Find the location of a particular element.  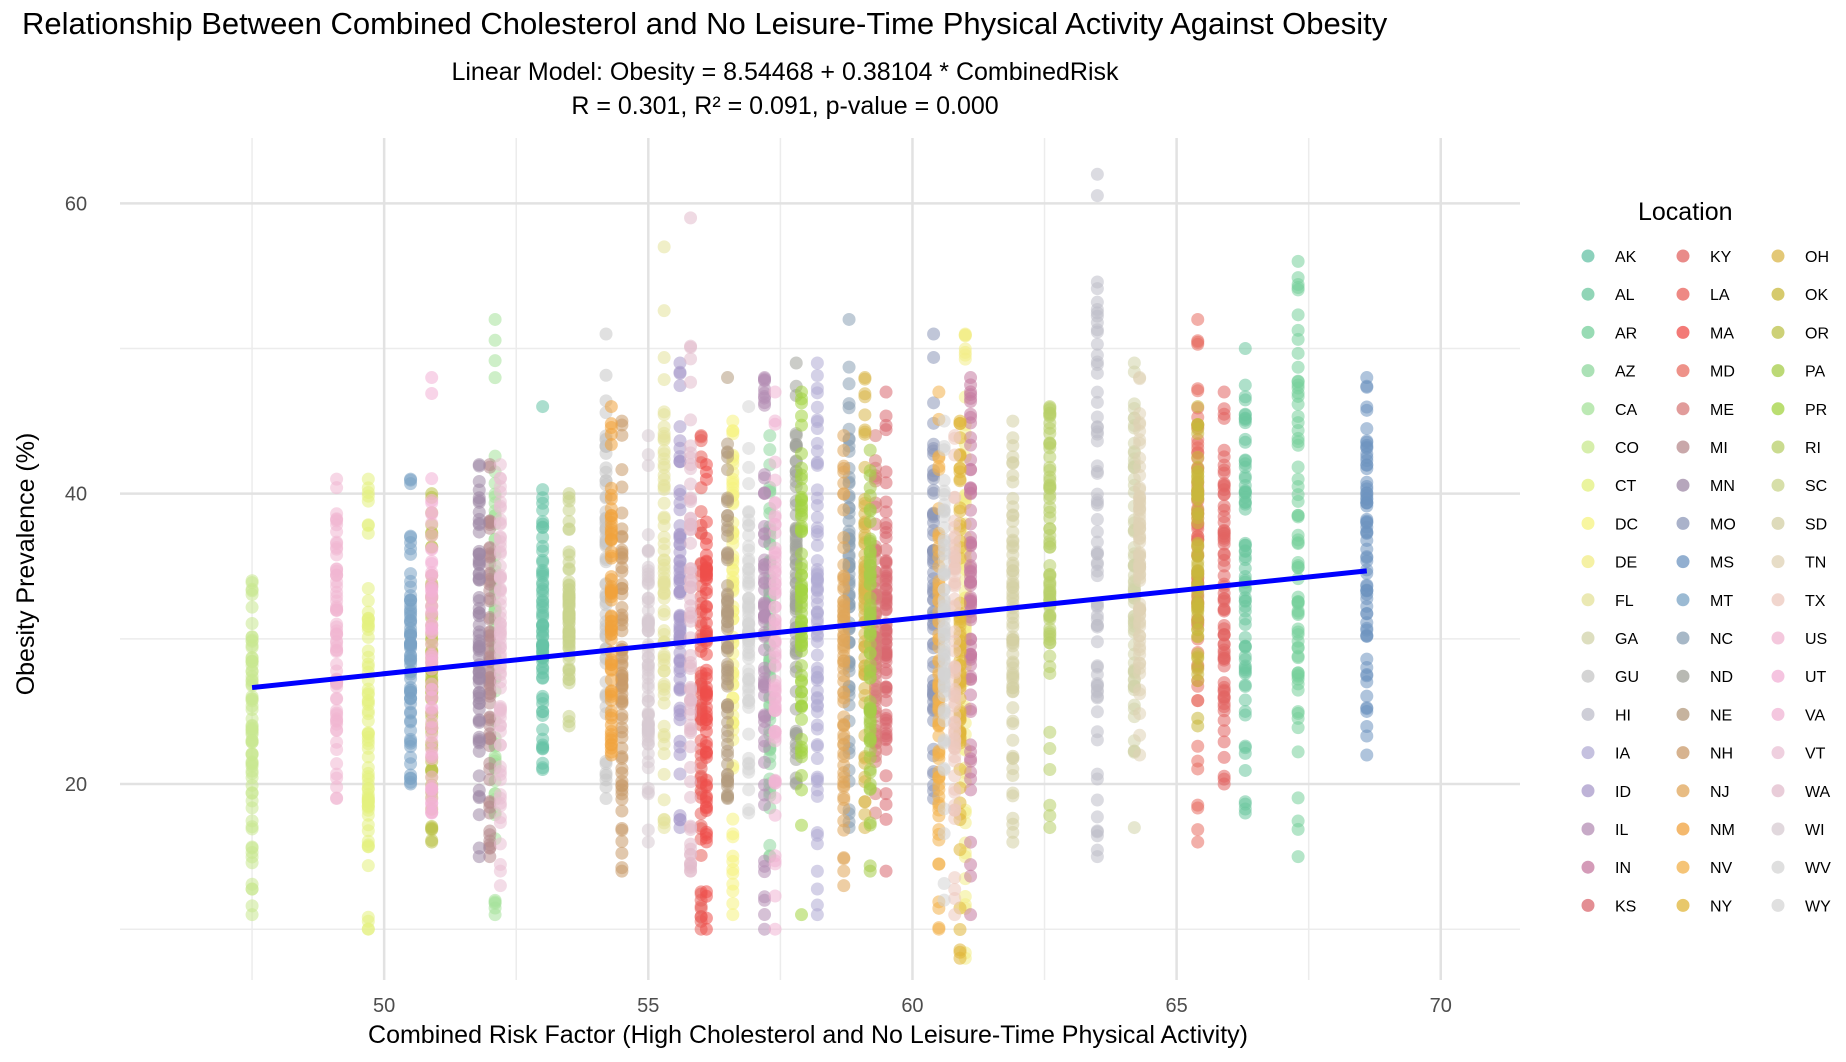

legend-label: IA is located at coordinates (1622, 754).